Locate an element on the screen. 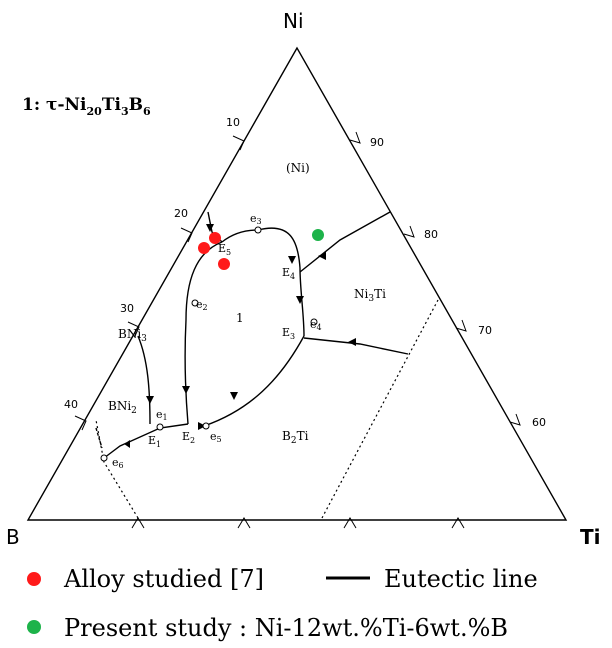 The image size is (612, 648). left-tick-40: 40 is located at coordinates (71, 404).